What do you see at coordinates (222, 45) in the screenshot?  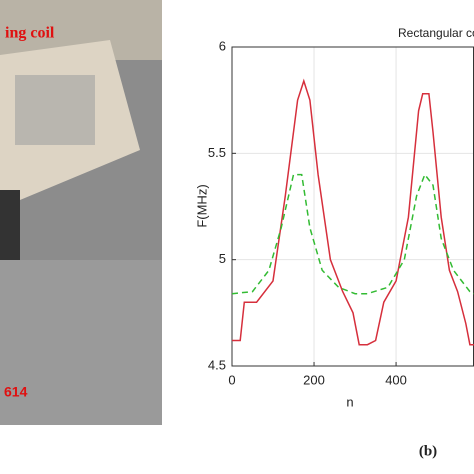 I see `y-tick-label: 6` at bounding box center [222, 45].